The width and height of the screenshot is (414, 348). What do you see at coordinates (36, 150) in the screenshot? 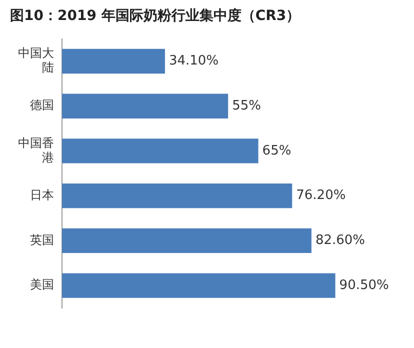
I see `y-tick-label: 中国香港` at bounding box center [36, 150].